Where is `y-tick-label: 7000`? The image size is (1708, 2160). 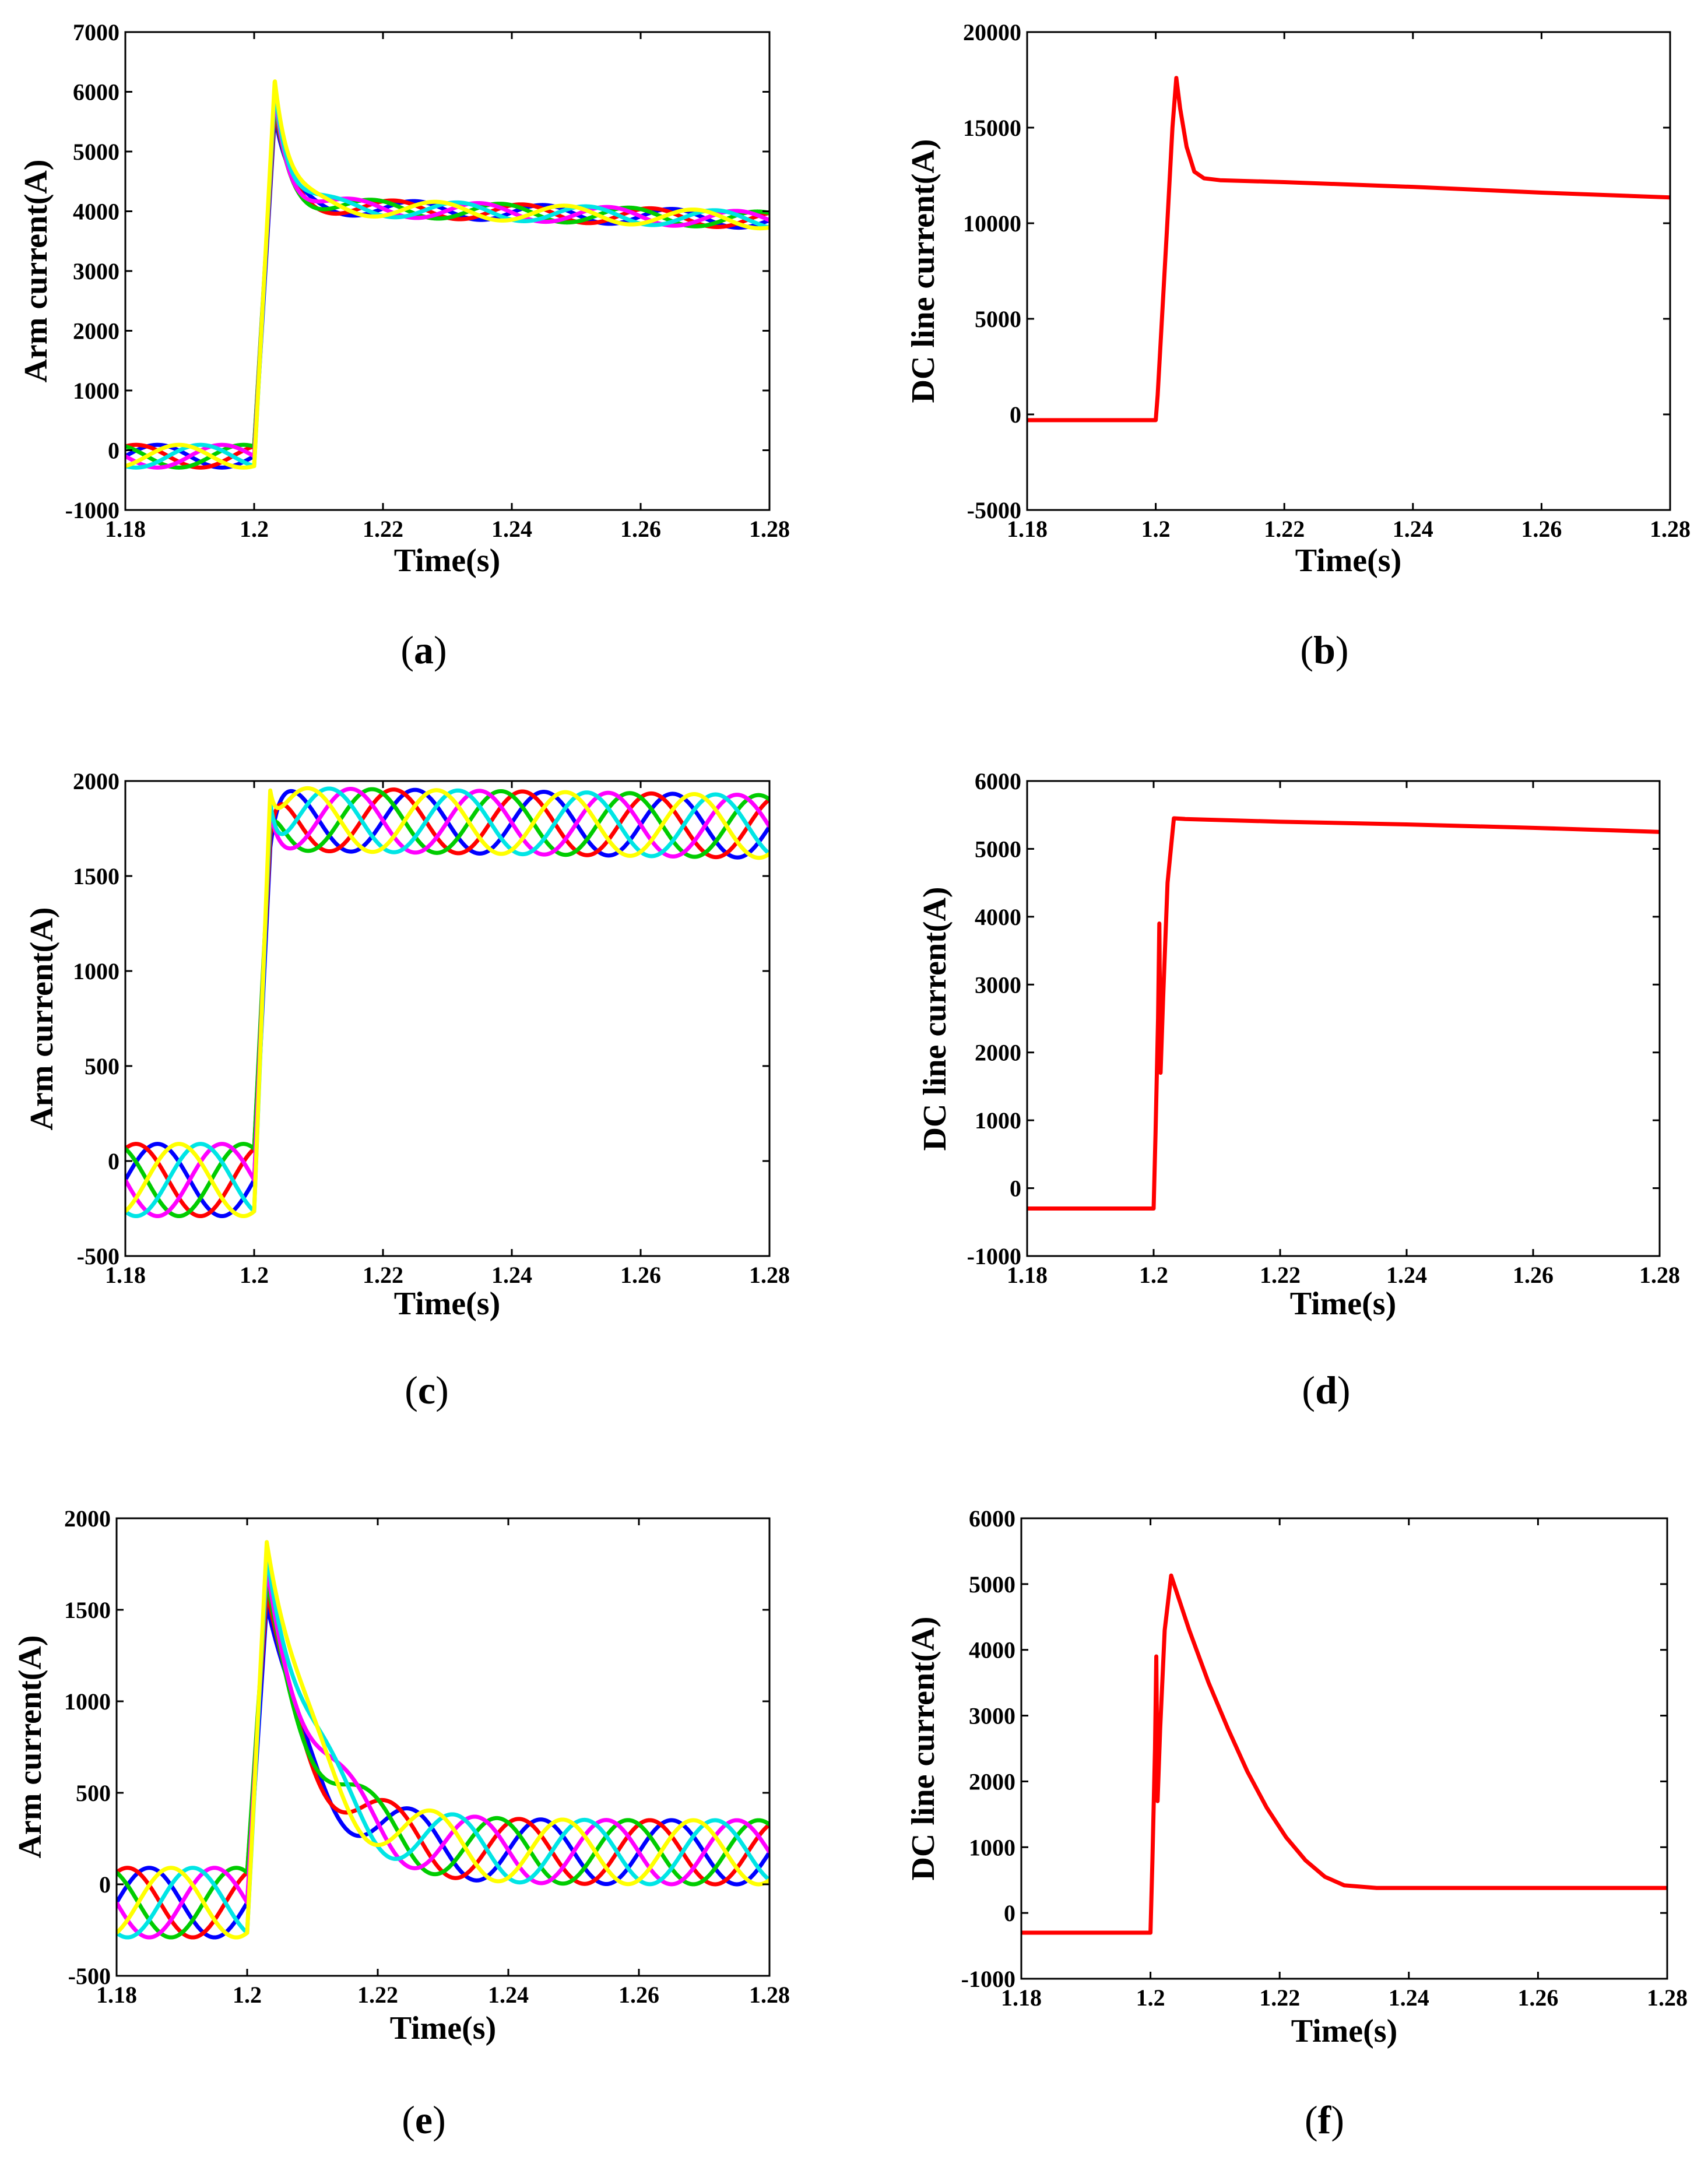
y-tick-label: 7000 is located at coordinates (96, 32).